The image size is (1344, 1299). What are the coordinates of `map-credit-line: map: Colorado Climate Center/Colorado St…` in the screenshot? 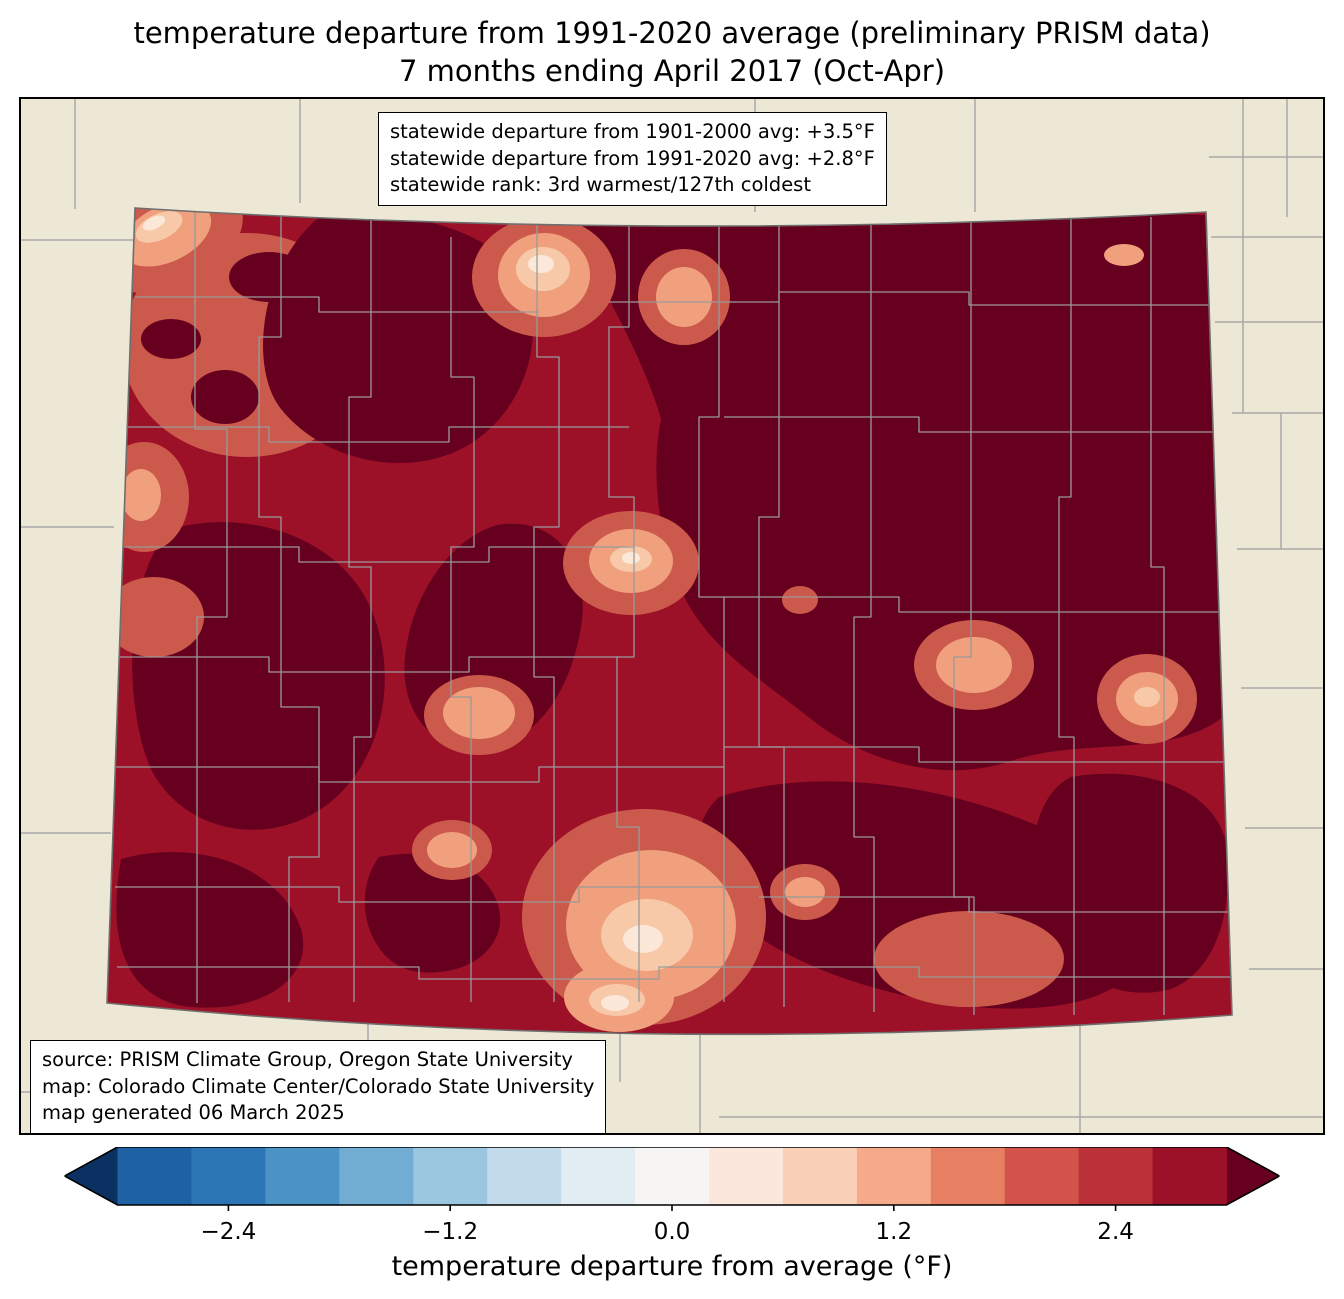 It's located at (318, 1086).